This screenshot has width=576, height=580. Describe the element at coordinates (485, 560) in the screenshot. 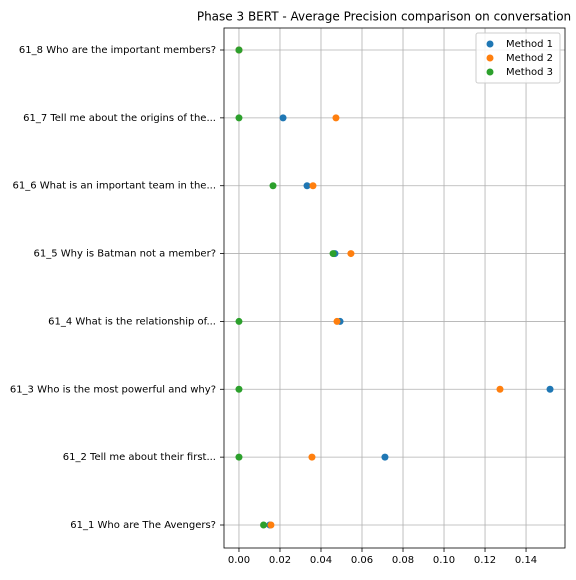

I see `x-tick-label: 0.12` at that location.